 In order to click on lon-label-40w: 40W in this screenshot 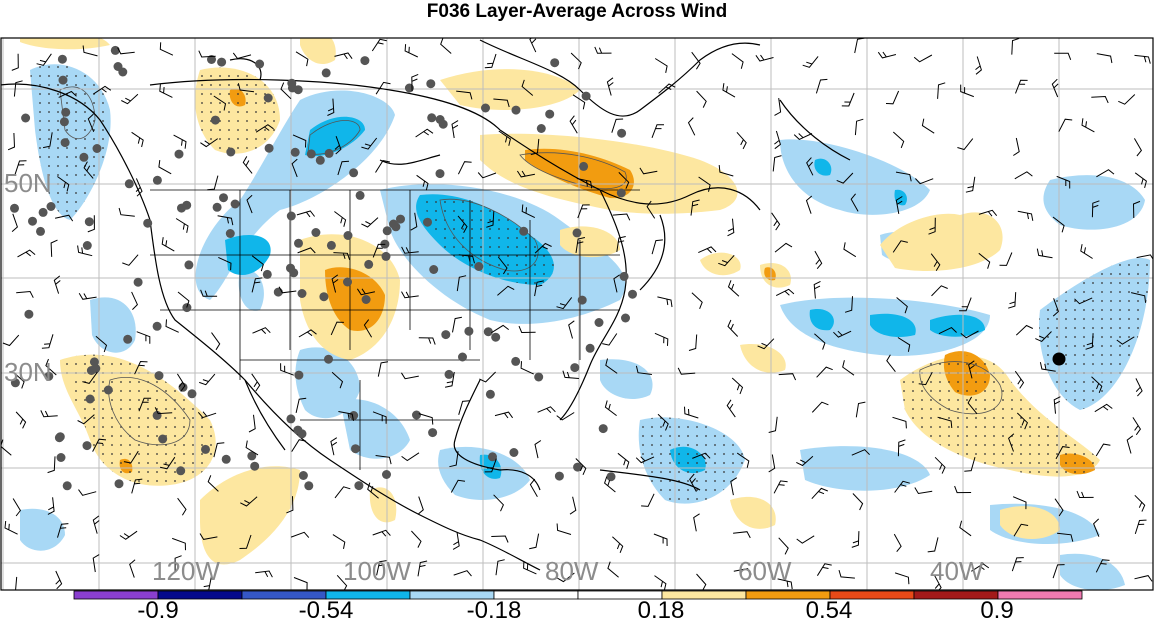, I will do `click(957, 571)`.